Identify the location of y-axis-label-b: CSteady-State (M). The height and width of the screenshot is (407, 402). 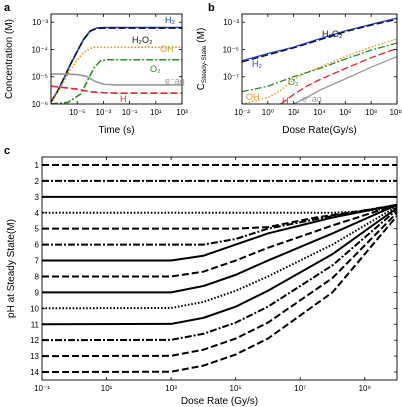
(202, 59).